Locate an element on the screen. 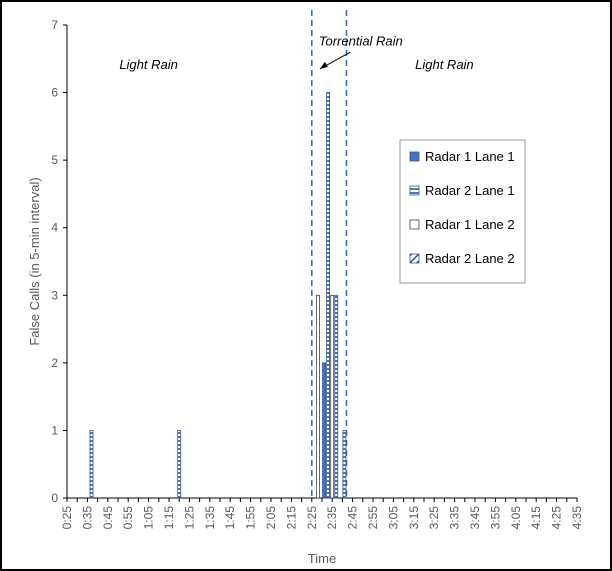 The width and height of the screenshot is (612, 571). legend-label: Radar 1 Lane 2 is located at coordinates (470, 224).